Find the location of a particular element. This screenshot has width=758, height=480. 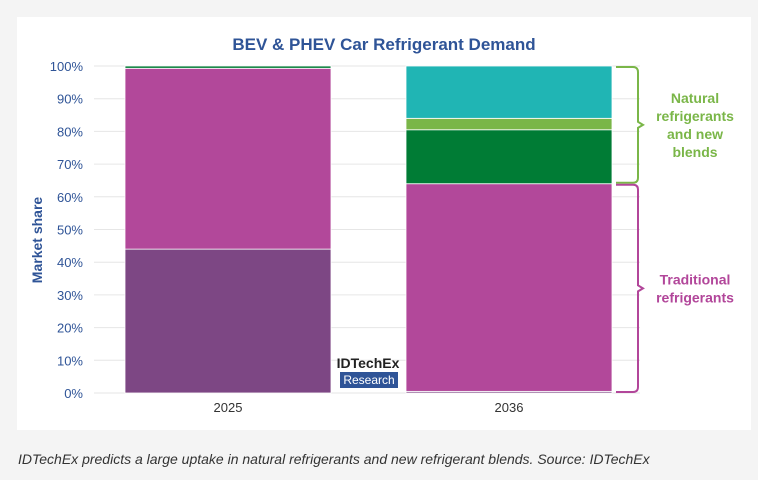

y-axis-ticks: 0% 10% 20% 30% 40% 50% 60% 70% 80% 90% 100% is located at coordinates (67, 230).